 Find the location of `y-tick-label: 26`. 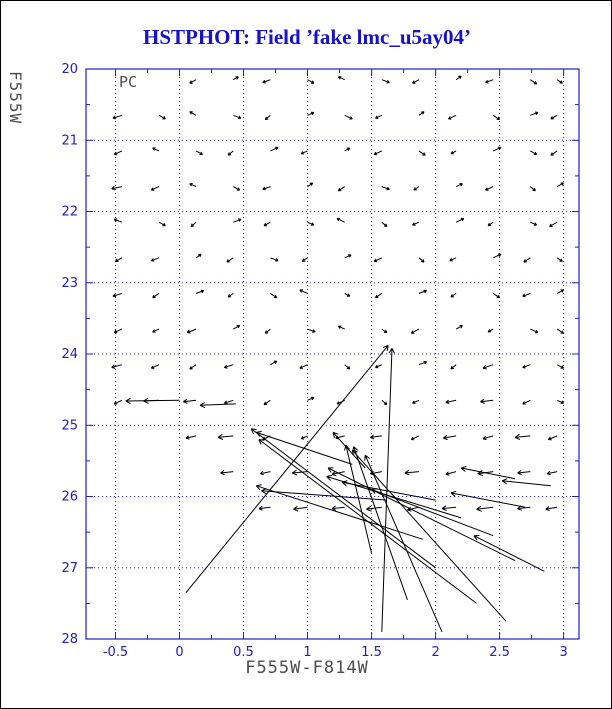

y-tick-label: 26 is located at coordinates (69, 497).